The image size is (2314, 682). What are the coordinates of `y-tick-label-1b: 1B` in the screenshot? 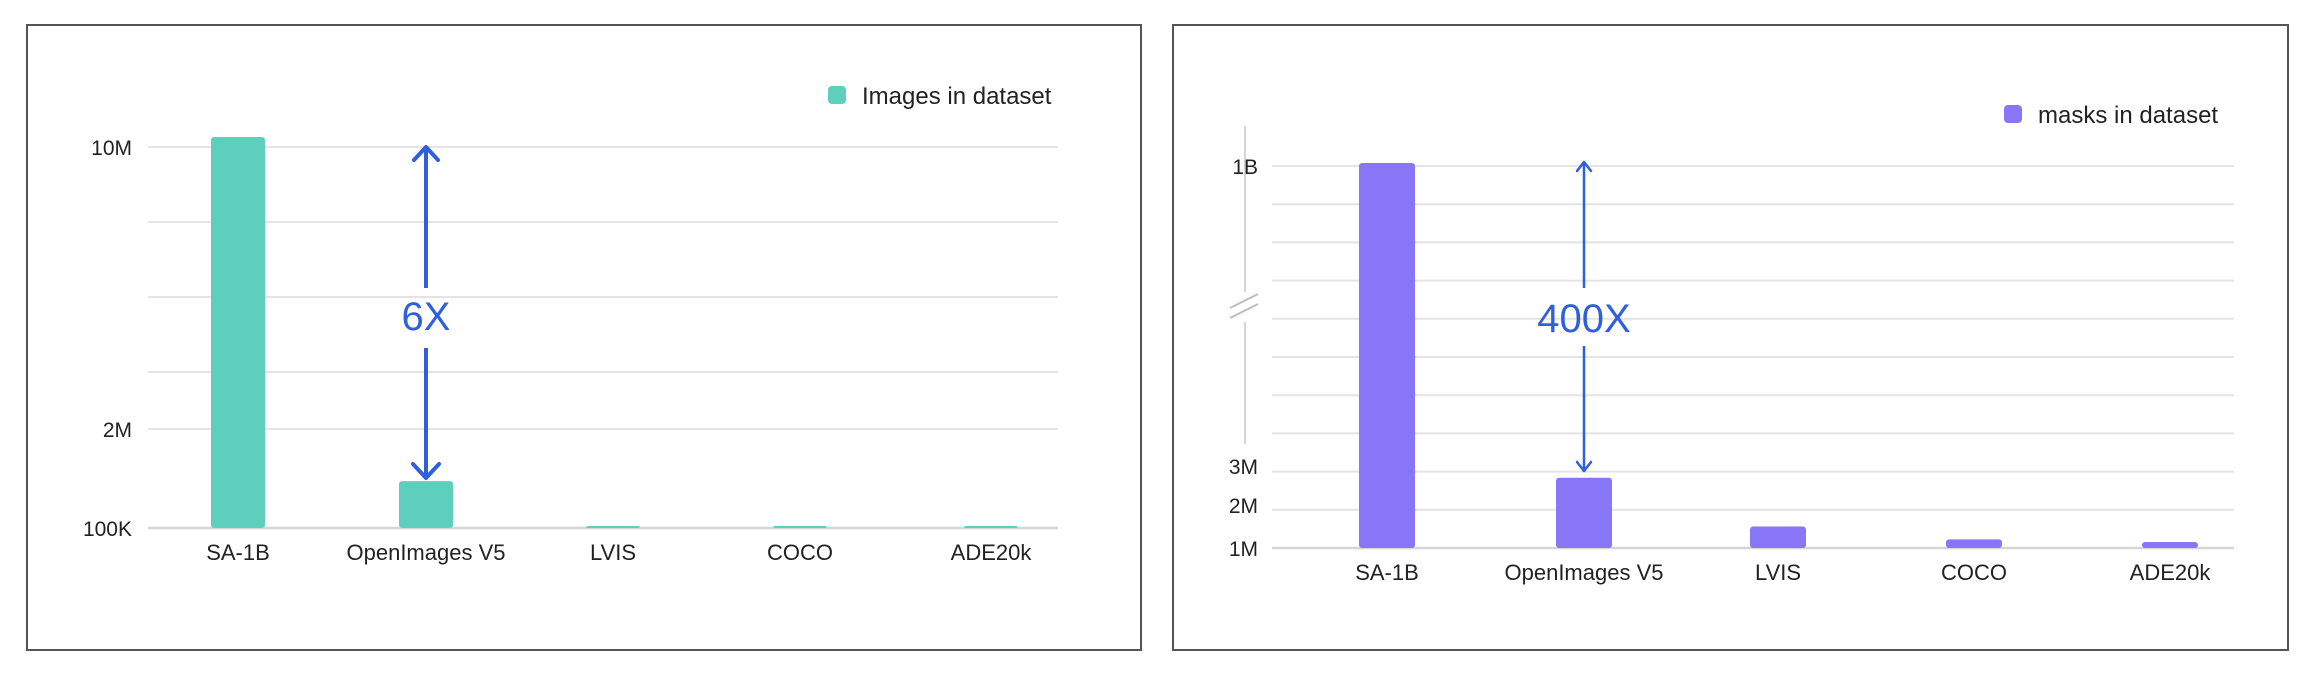 It's located at (1245, 167).